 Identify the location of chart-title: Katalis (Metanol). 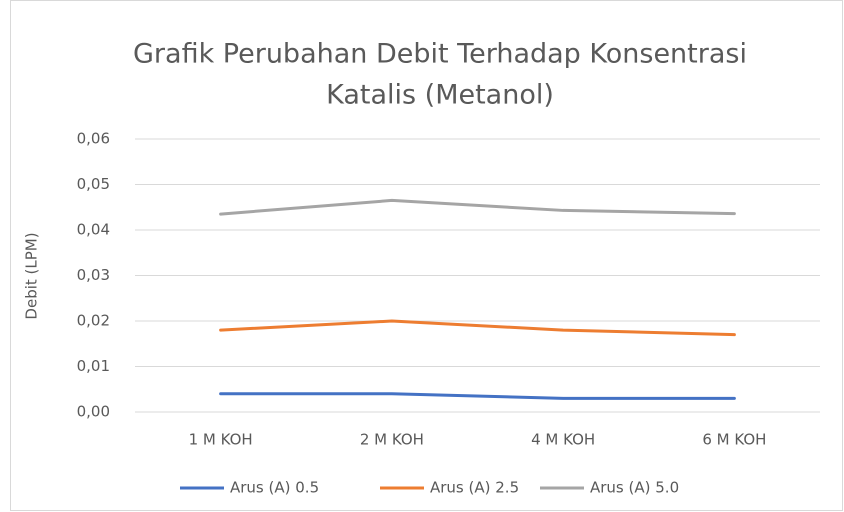
(440, 95).